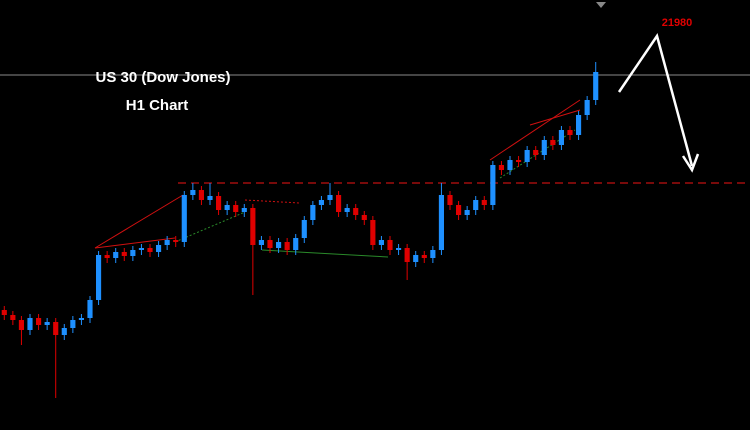  What do you see at coordinates (677, 23) in the screenshot?
I see `target-annotation: 21980` at bounding box center [677, 23].